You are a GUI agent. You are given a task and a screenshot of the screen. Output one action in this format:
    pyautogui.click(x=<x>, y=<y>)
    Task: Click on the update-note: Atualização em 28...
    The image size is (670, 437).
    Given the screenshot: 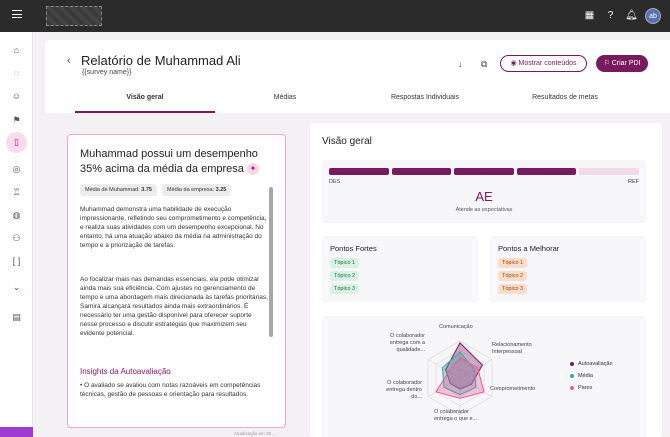 What is the action you would take?
    pyautogui.click(x=254, y=433)
    